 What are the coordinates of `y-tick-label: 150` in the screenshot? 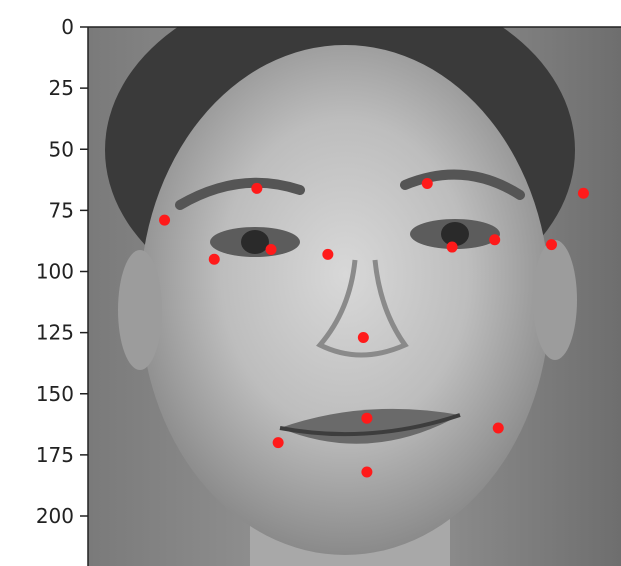 It's located at (55, 394).